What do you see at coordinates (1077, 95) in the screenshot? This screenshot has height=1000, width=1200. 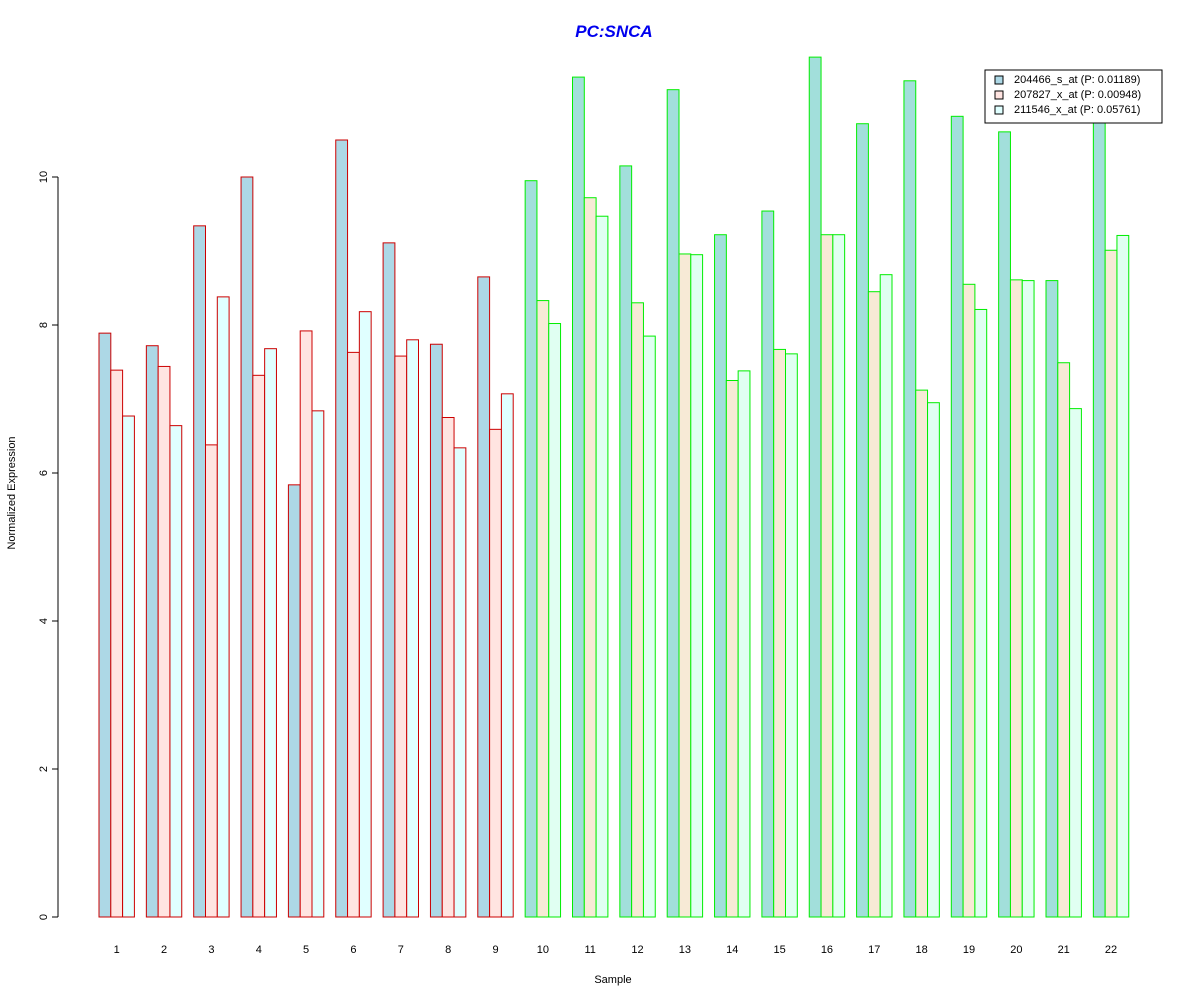 I see `legend-label: 207827_x_at (P: 0.00948)` at bounding box center [1077, 95].